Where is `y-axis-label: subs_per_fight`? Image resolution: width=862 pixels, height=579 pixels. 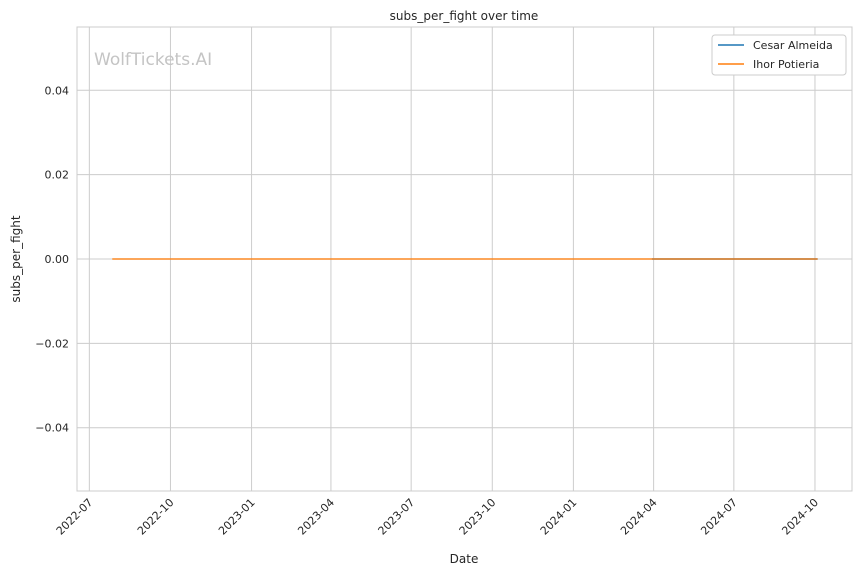 y-axis-label: subs_per_fight is located at coordinates (16, 258).